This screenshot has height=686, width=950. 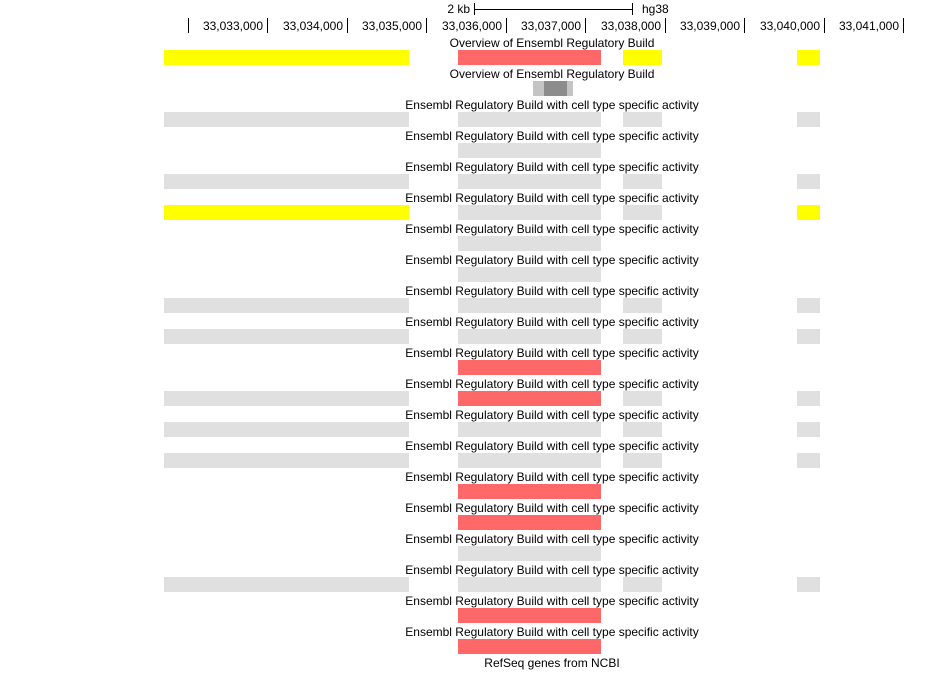 What do you see at coordinates (655, 9) in the screenshot?
I see `assembly-label: hg38` at bounding box center [655, 9].